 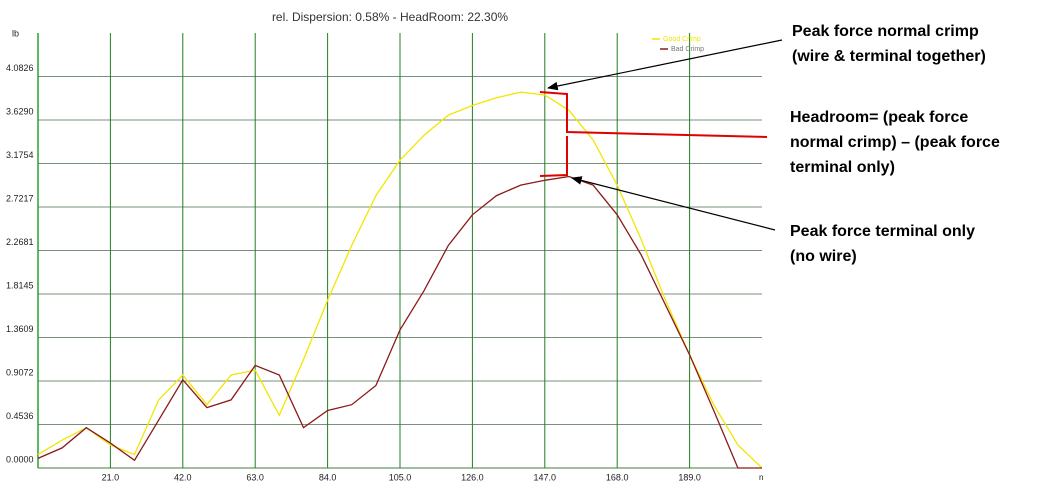 What do you see at coordinates (472, 477) in the screenshot?
I see `x-tick-label: 126.0` at bounding box center [472, 477].